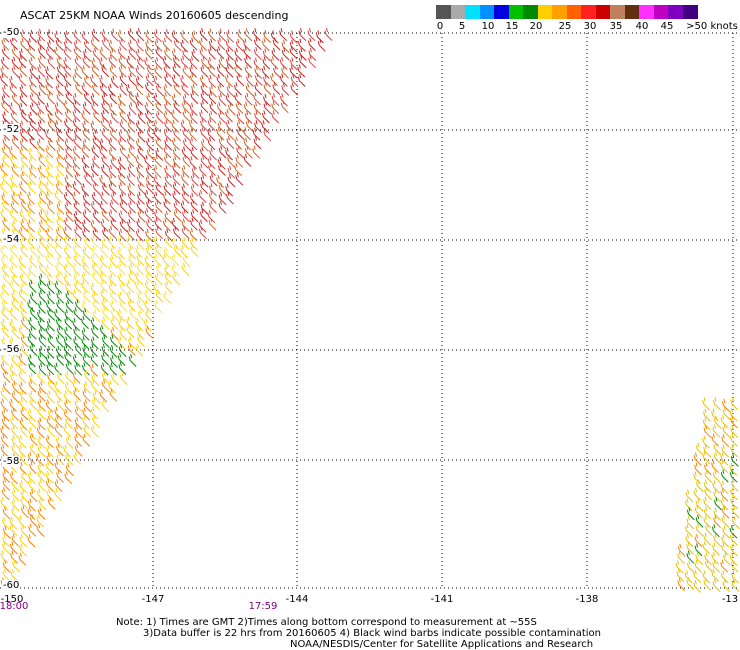  What do you see at coordinates (11, 239) in the screenshot?
I see `lat-label-54: -54` at bounding box center [11, 239].